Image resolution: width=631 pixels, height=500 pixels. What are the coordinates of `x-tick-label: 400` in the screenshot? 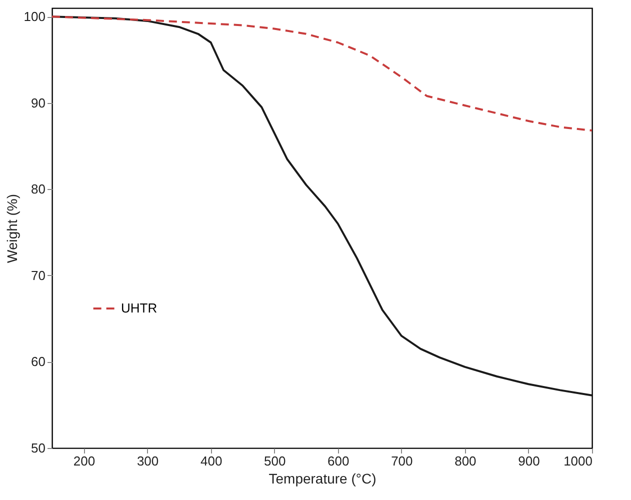 It's located at (211, 461).